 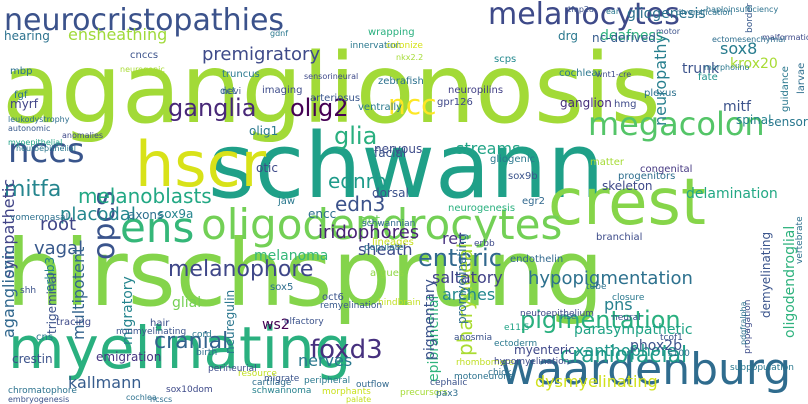 I want to click on word-gliogenic: gliogenic, so click(x=512, y=159).